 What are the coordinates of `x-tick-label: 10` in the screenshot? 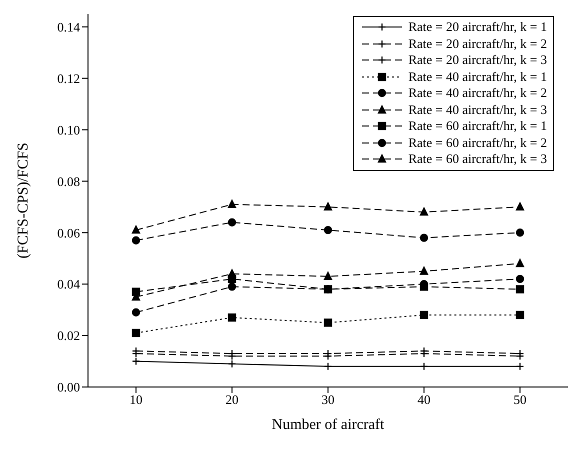 It's located at (136, 400).